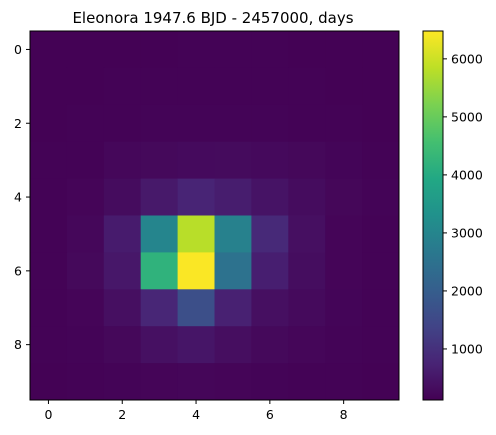  Describe the element at coordinates (467, 58) in the screenshot. I see `colorbar-tick-label: 6000` at that location.